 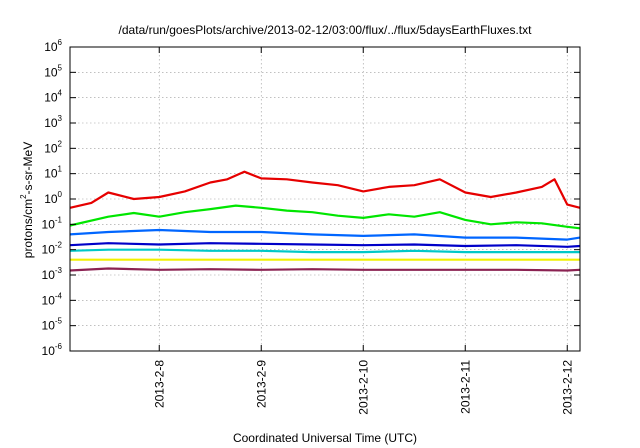 What do you see at coordinates (53, 198) in the screenshot?
I see `y-tick-label: 10⁰` at bounding box center [53, 198].